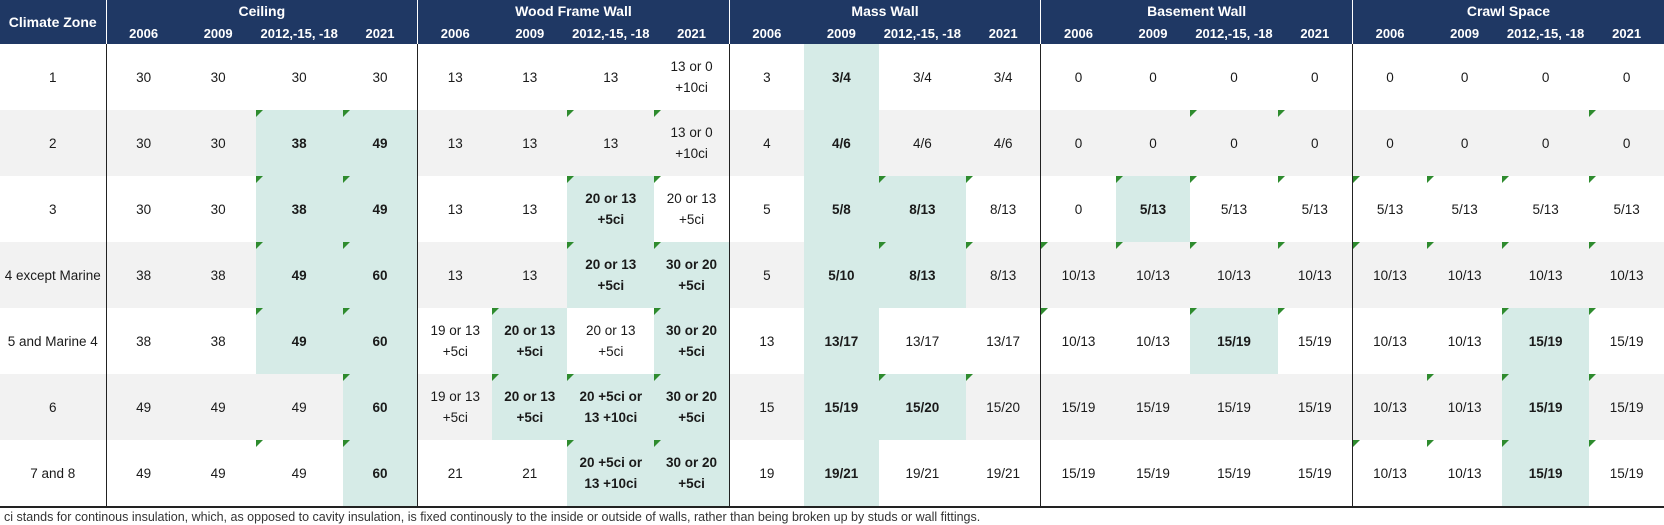  What do you see at coordinates (53, 143) in the screenshot?
I see `climate-zone-cell: 2` at bounding box center [53, 143].